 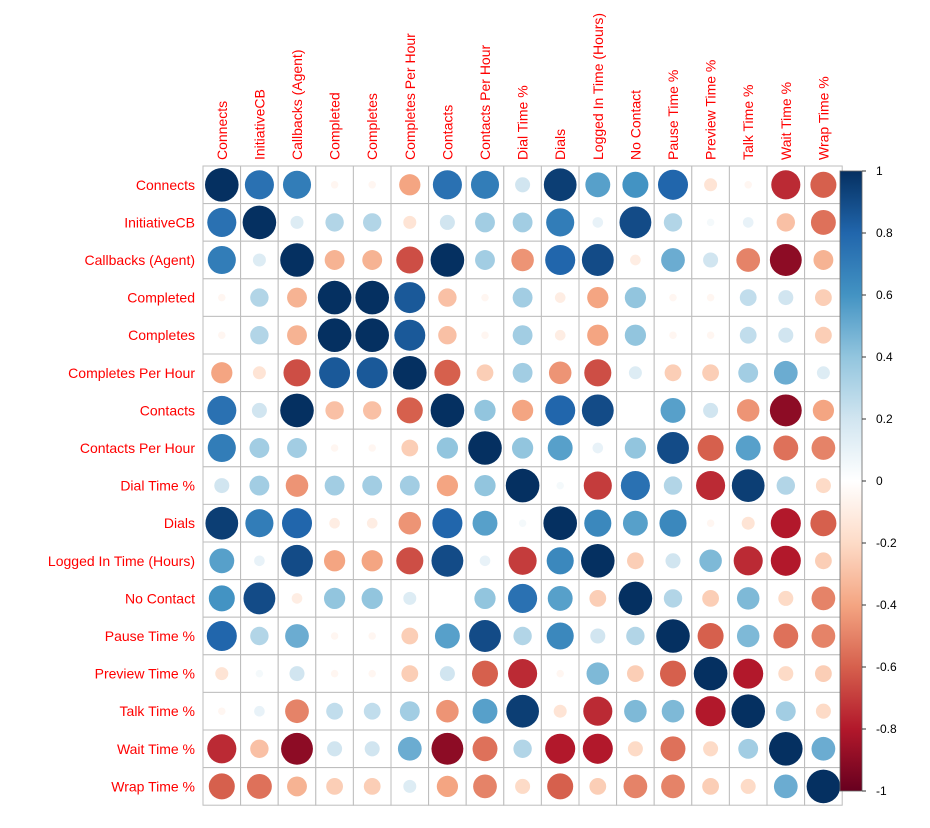 What do you see at coordinates (560, 297) in the screenshot?
I see `corr-circle-completed--dials` at bounding box center [560, 297].